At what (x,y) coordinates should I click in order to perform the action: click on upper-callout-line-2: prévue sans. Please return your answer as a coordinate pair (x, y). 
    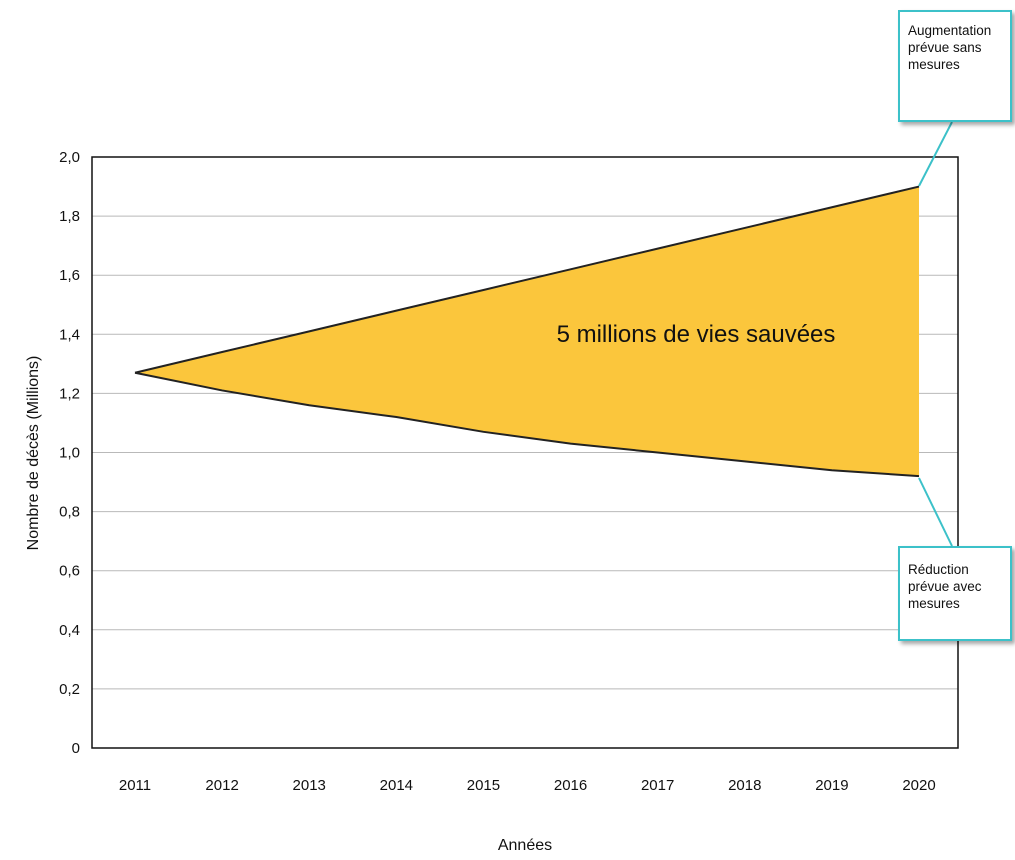
    Looking at the image, I should click on (945, 47).